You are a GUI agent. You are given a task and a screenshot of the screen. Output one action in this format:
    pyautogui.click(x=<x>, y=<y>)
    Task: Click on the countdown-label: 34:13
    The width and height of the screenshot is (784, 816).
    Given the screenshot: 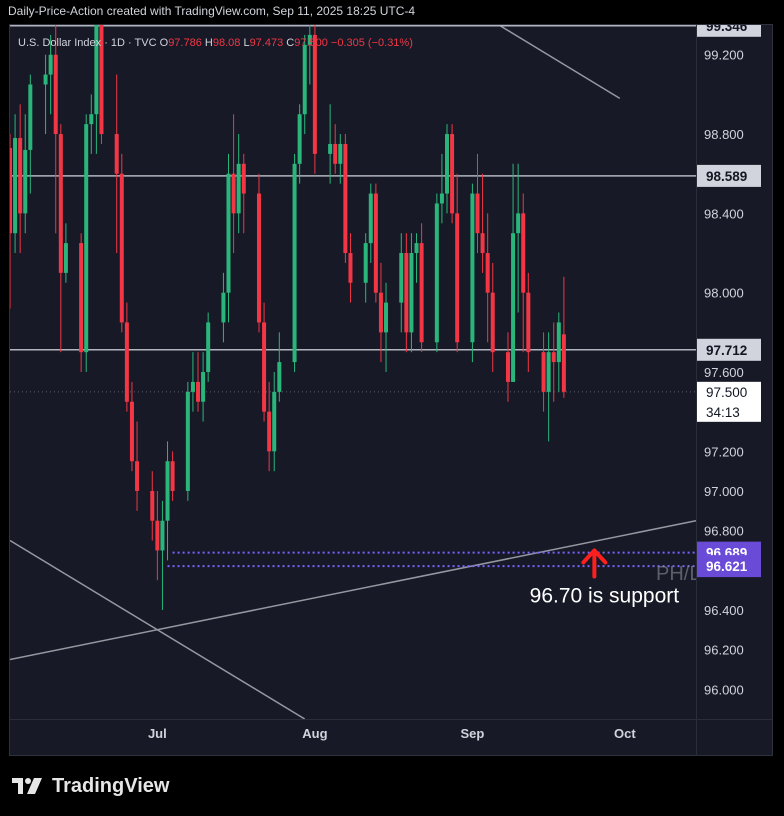 What is the action you would take?
    pyautogui.click(x=723, y=412)
    